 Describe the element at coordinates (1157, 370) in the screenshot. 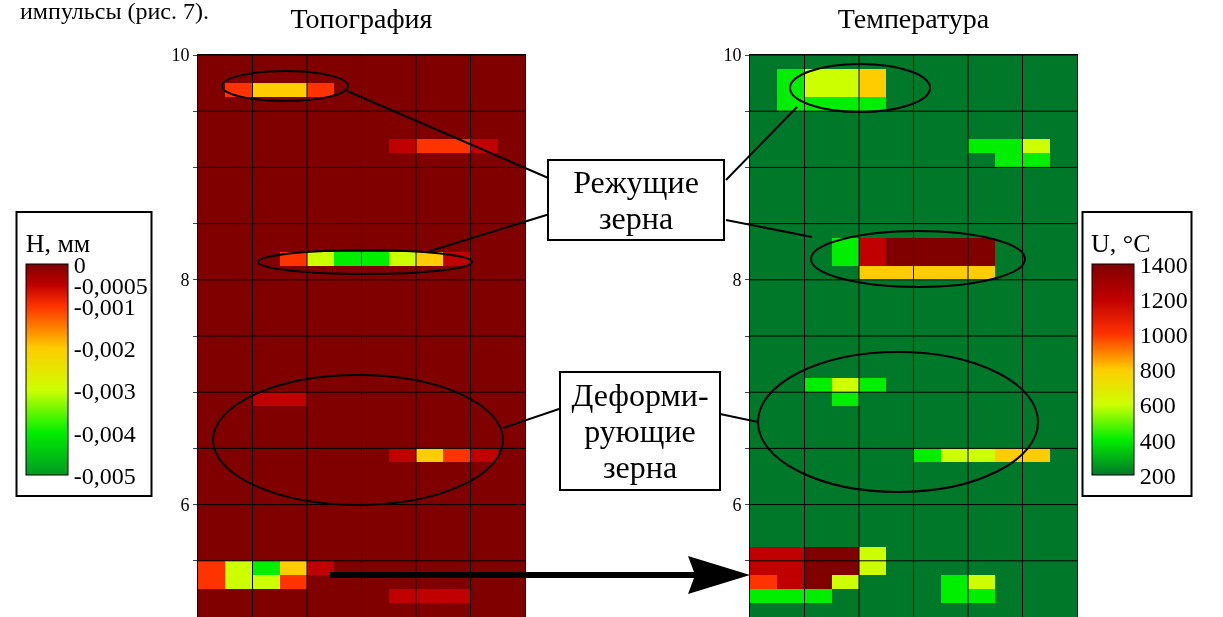

I see `color-bar-label: 800` at that location.